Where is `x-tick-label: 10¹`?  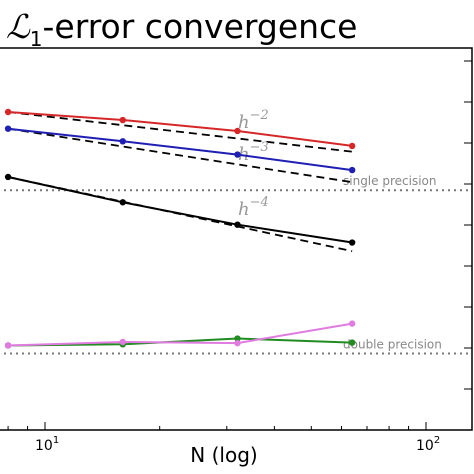 x-tick-label: 10¹ is located at coordinates (47, 444).